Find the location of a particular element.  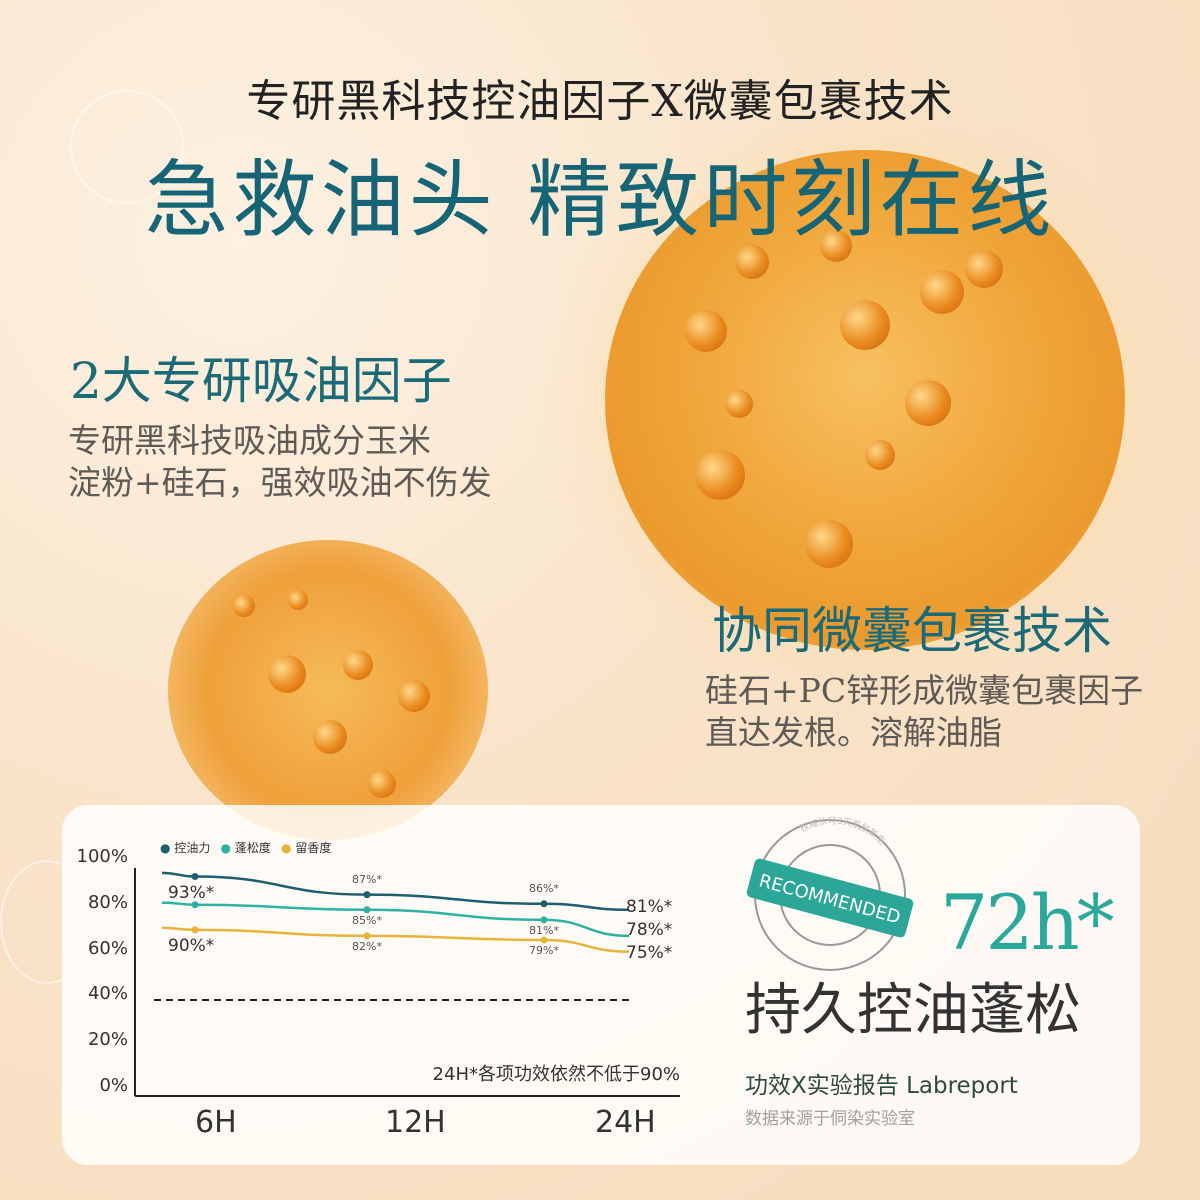

x-tick-label: 6H is located at coordinates (216, 1122).